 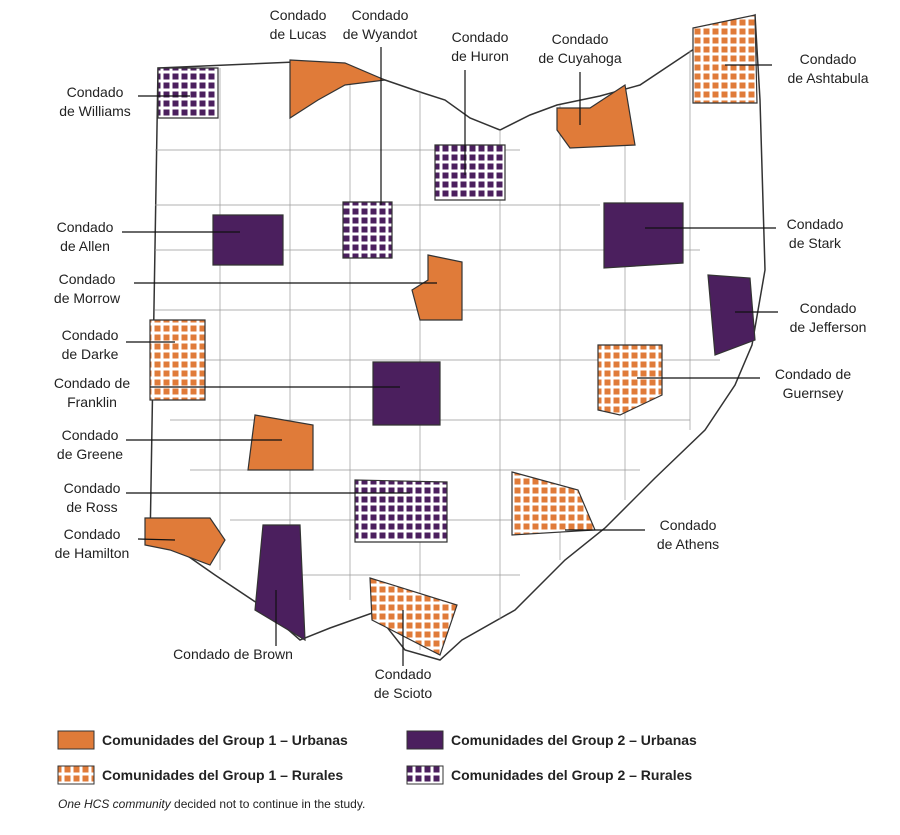 What do you see at coordinates (480, 56) in the screenshot?
I see `county-label-line: de Huron` at bounding box center [480, 56].